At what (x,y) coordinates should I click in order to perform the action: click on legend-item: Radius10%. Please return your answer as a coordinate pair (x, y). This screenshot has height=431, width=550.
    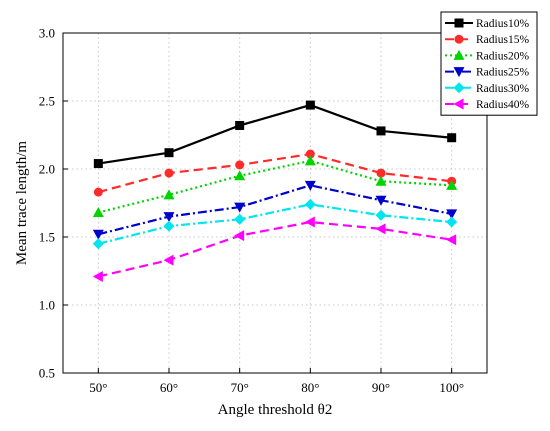
    Looking at the image, I should click on (487, 24).